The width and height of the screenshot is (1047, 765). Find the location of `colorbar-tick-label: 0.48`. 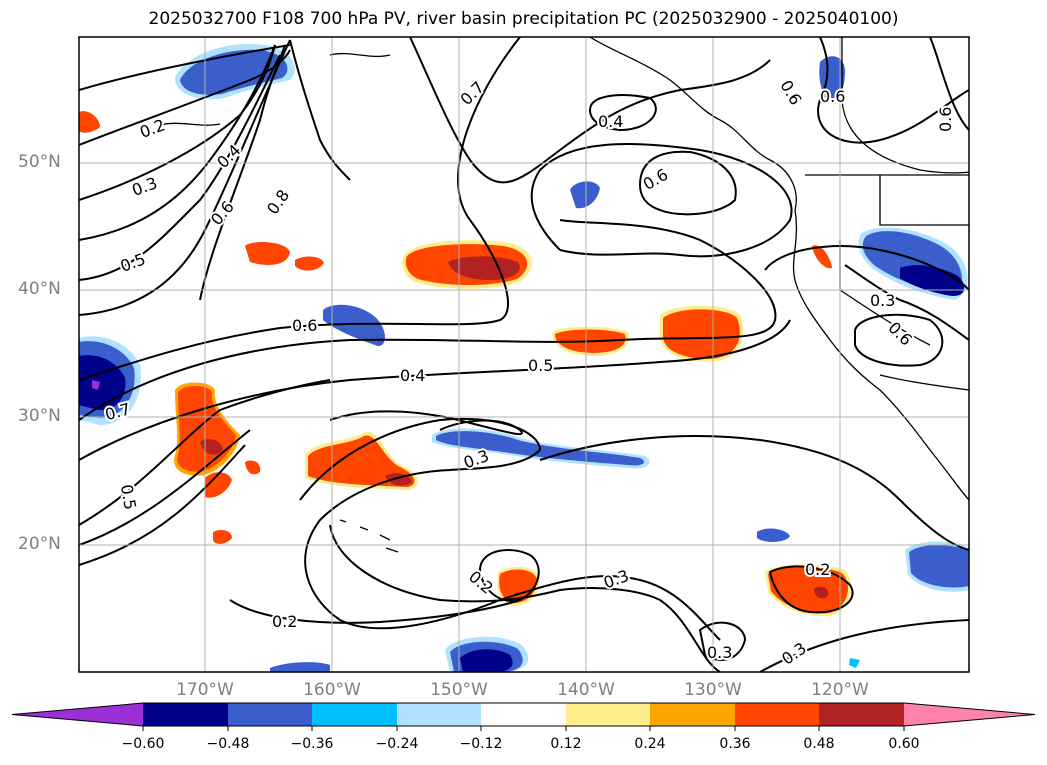

colorbar-tick-label: 0.48 is located at coordinates (819, 744).